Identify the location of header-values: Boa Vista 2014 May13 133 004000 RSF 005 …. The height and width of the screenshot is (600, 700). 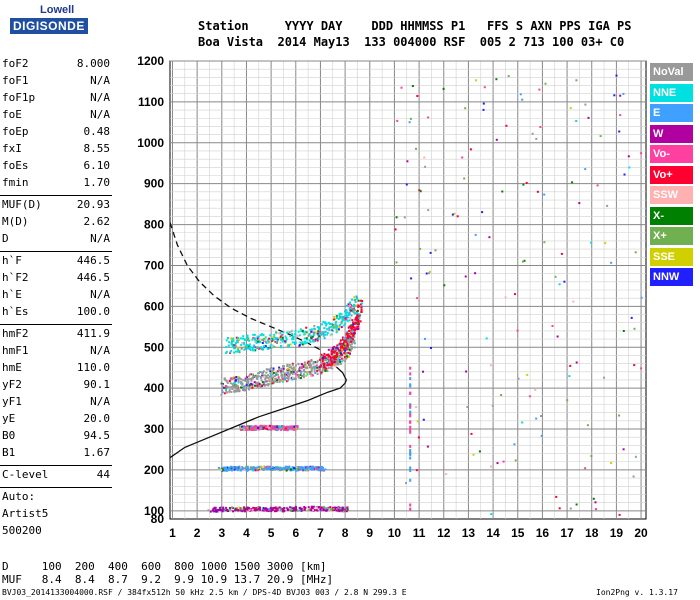
(411, 42).